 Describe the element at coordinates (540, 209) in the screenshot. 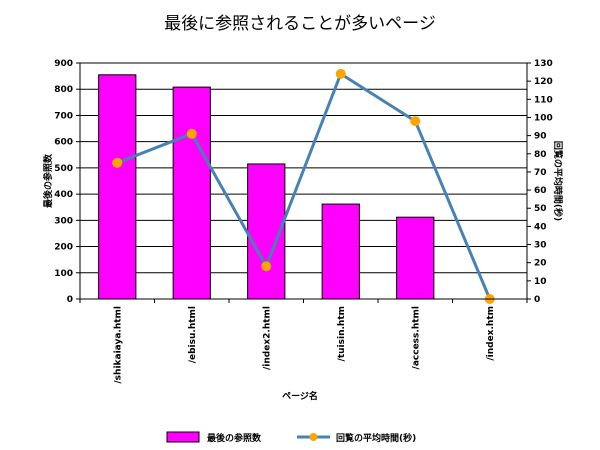

I see `y2-tick-label: 50` at that location.